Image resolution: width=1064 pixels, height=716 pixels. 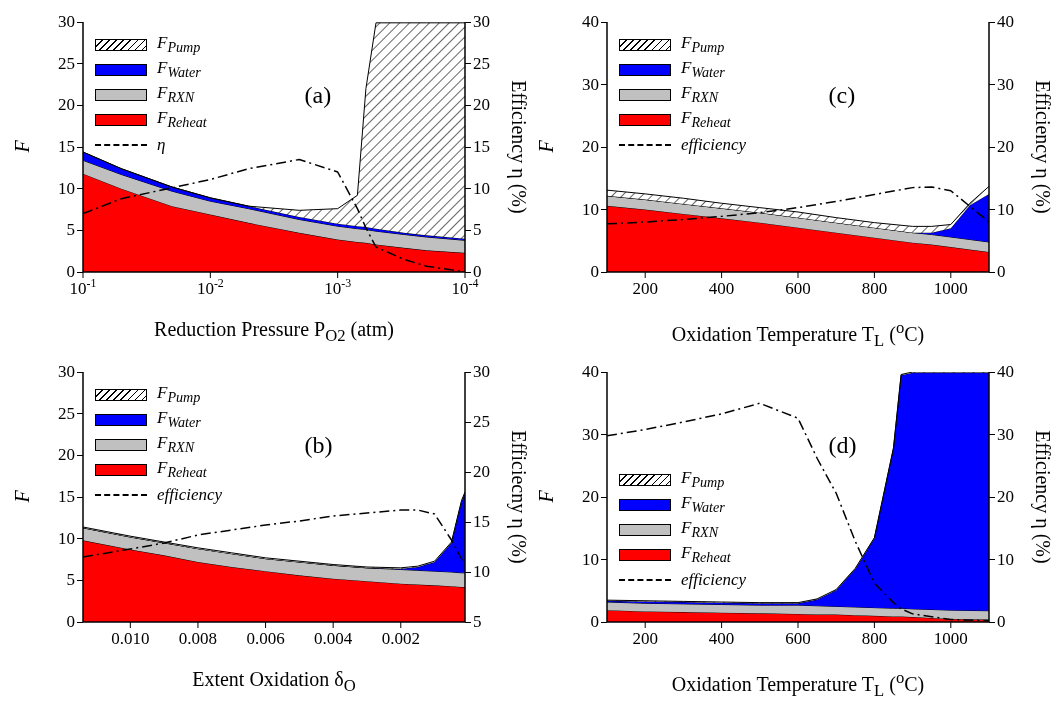 I want to click on x-tick-label: 10$^{-3}$, so click(x=338, y=287).